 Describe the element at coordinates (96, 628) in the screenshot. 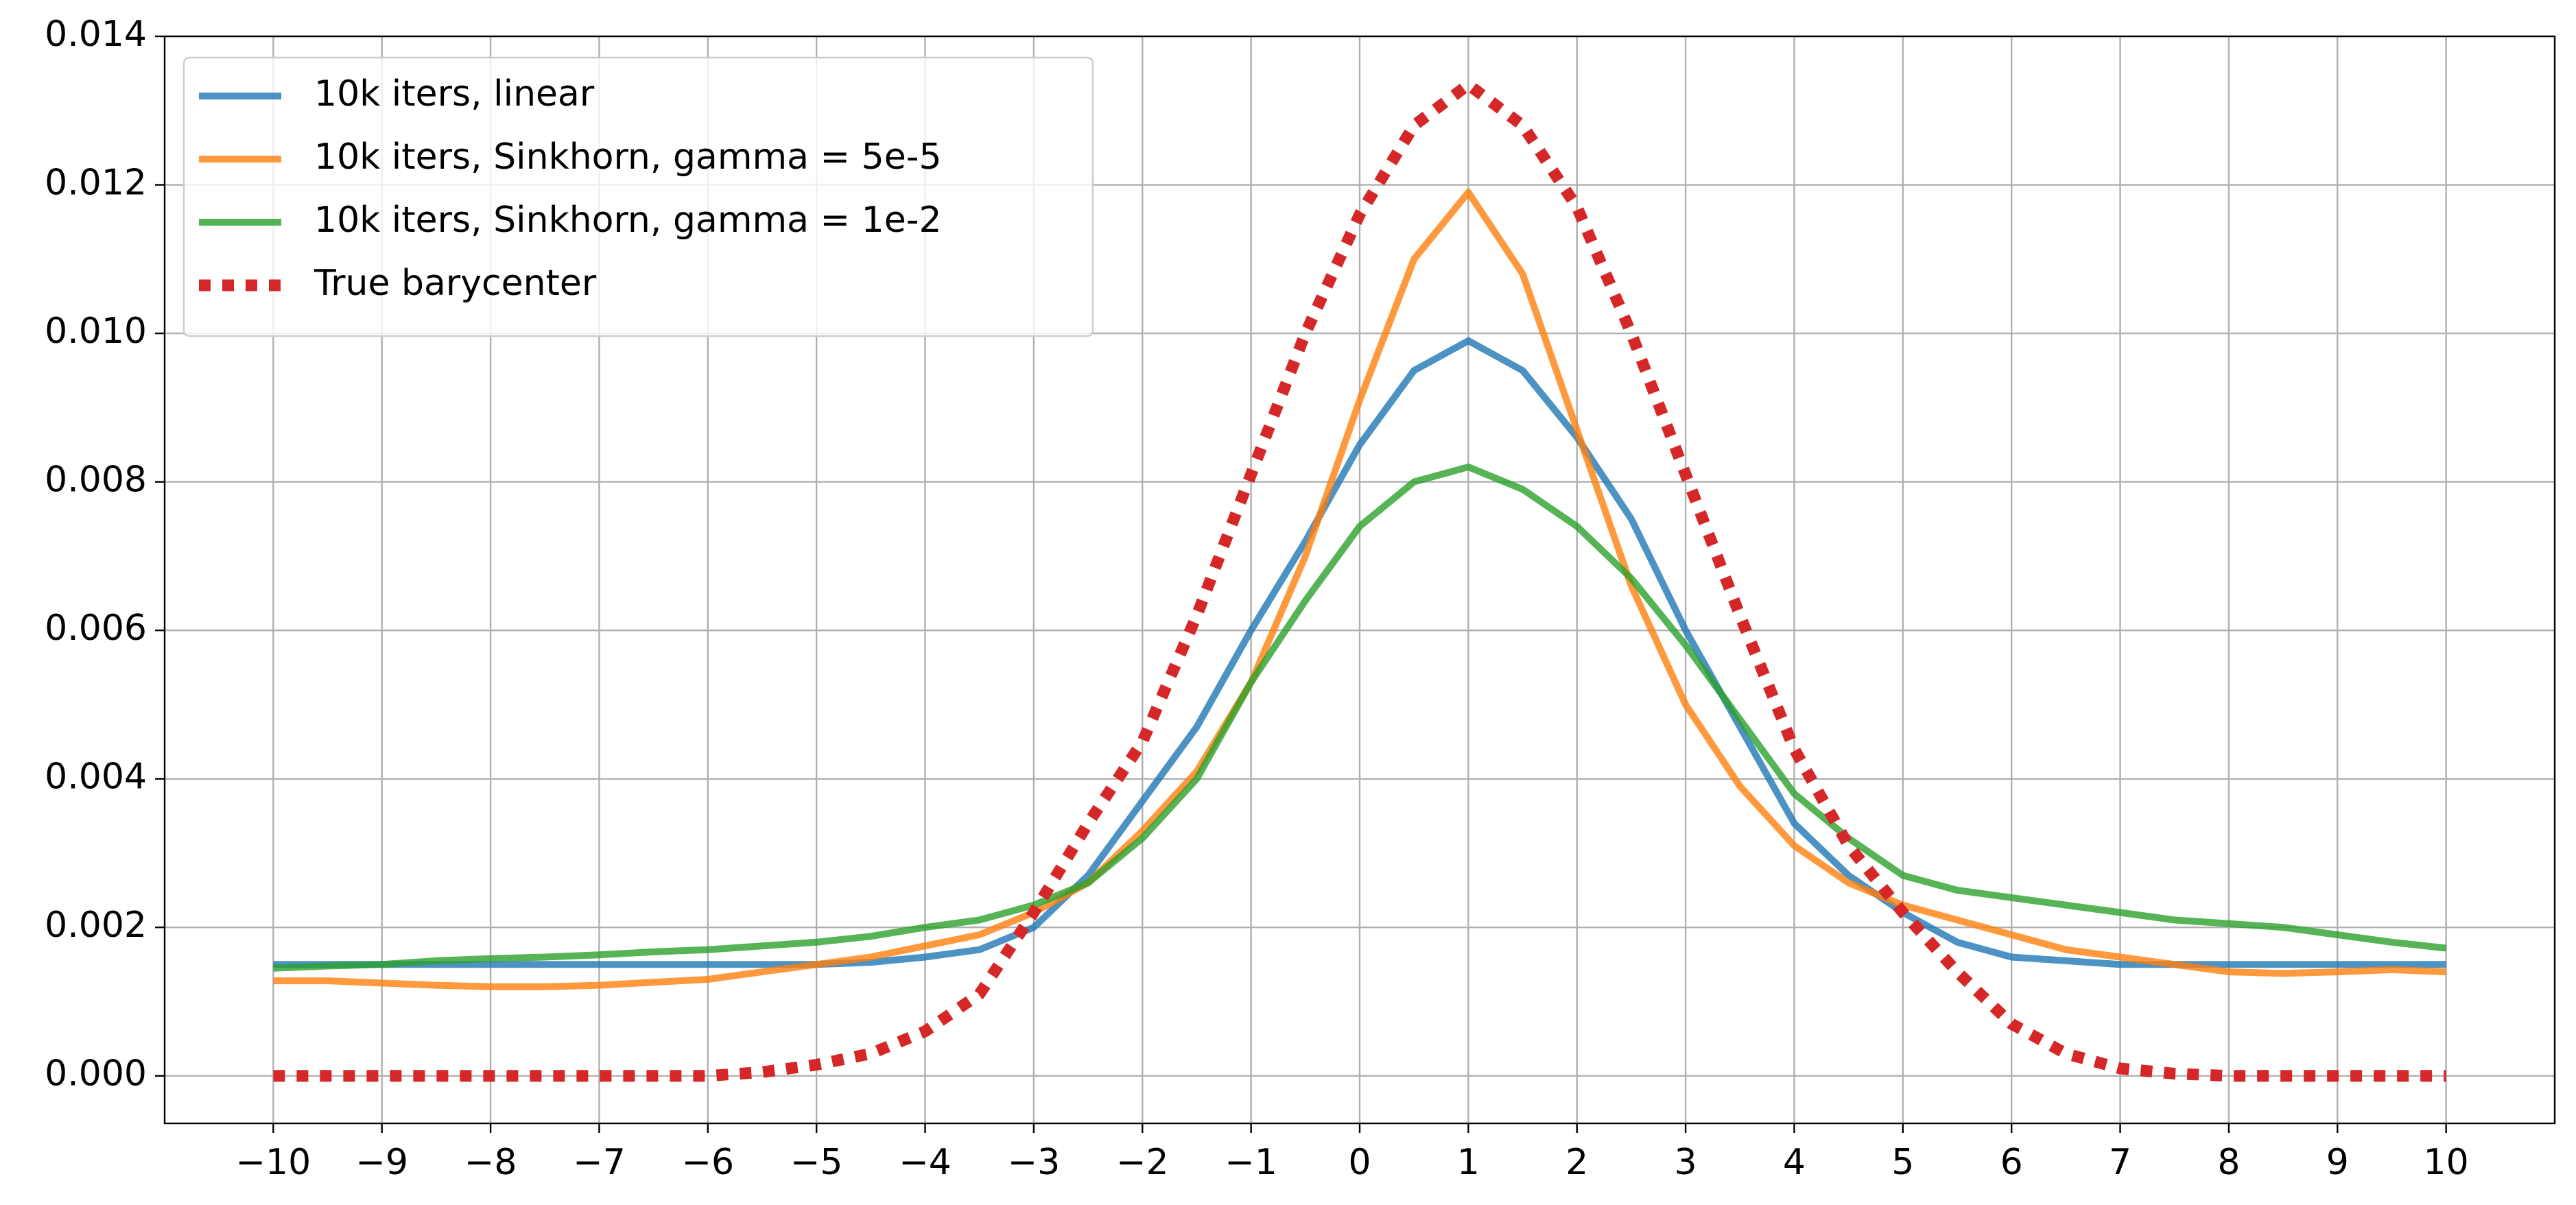

I see `y-tick-label: 0.006` at that location.